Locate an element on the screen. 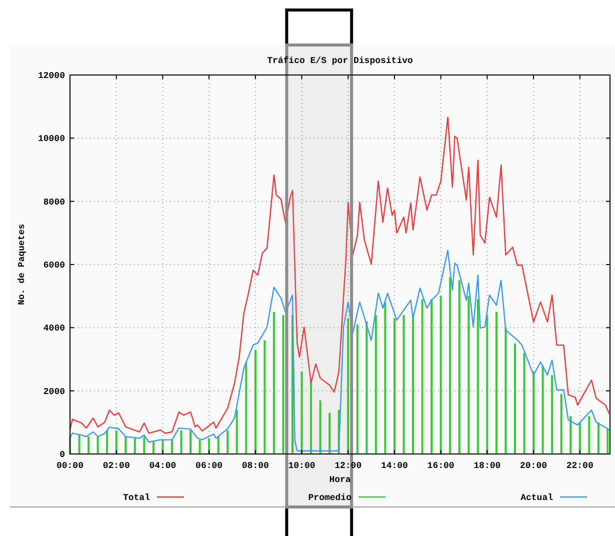 The image size is (615, 536). y-tick-label: 12000 is located at coordinates (51, 76).